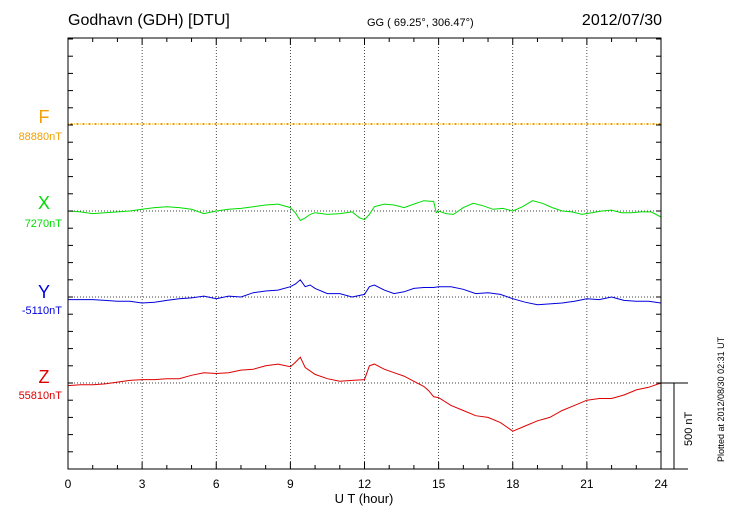 The image size is (730, 520). Describe the element at coordinates (364, 498) in the screenshot. I see `x-axis-label: U T (hour)` at that location.